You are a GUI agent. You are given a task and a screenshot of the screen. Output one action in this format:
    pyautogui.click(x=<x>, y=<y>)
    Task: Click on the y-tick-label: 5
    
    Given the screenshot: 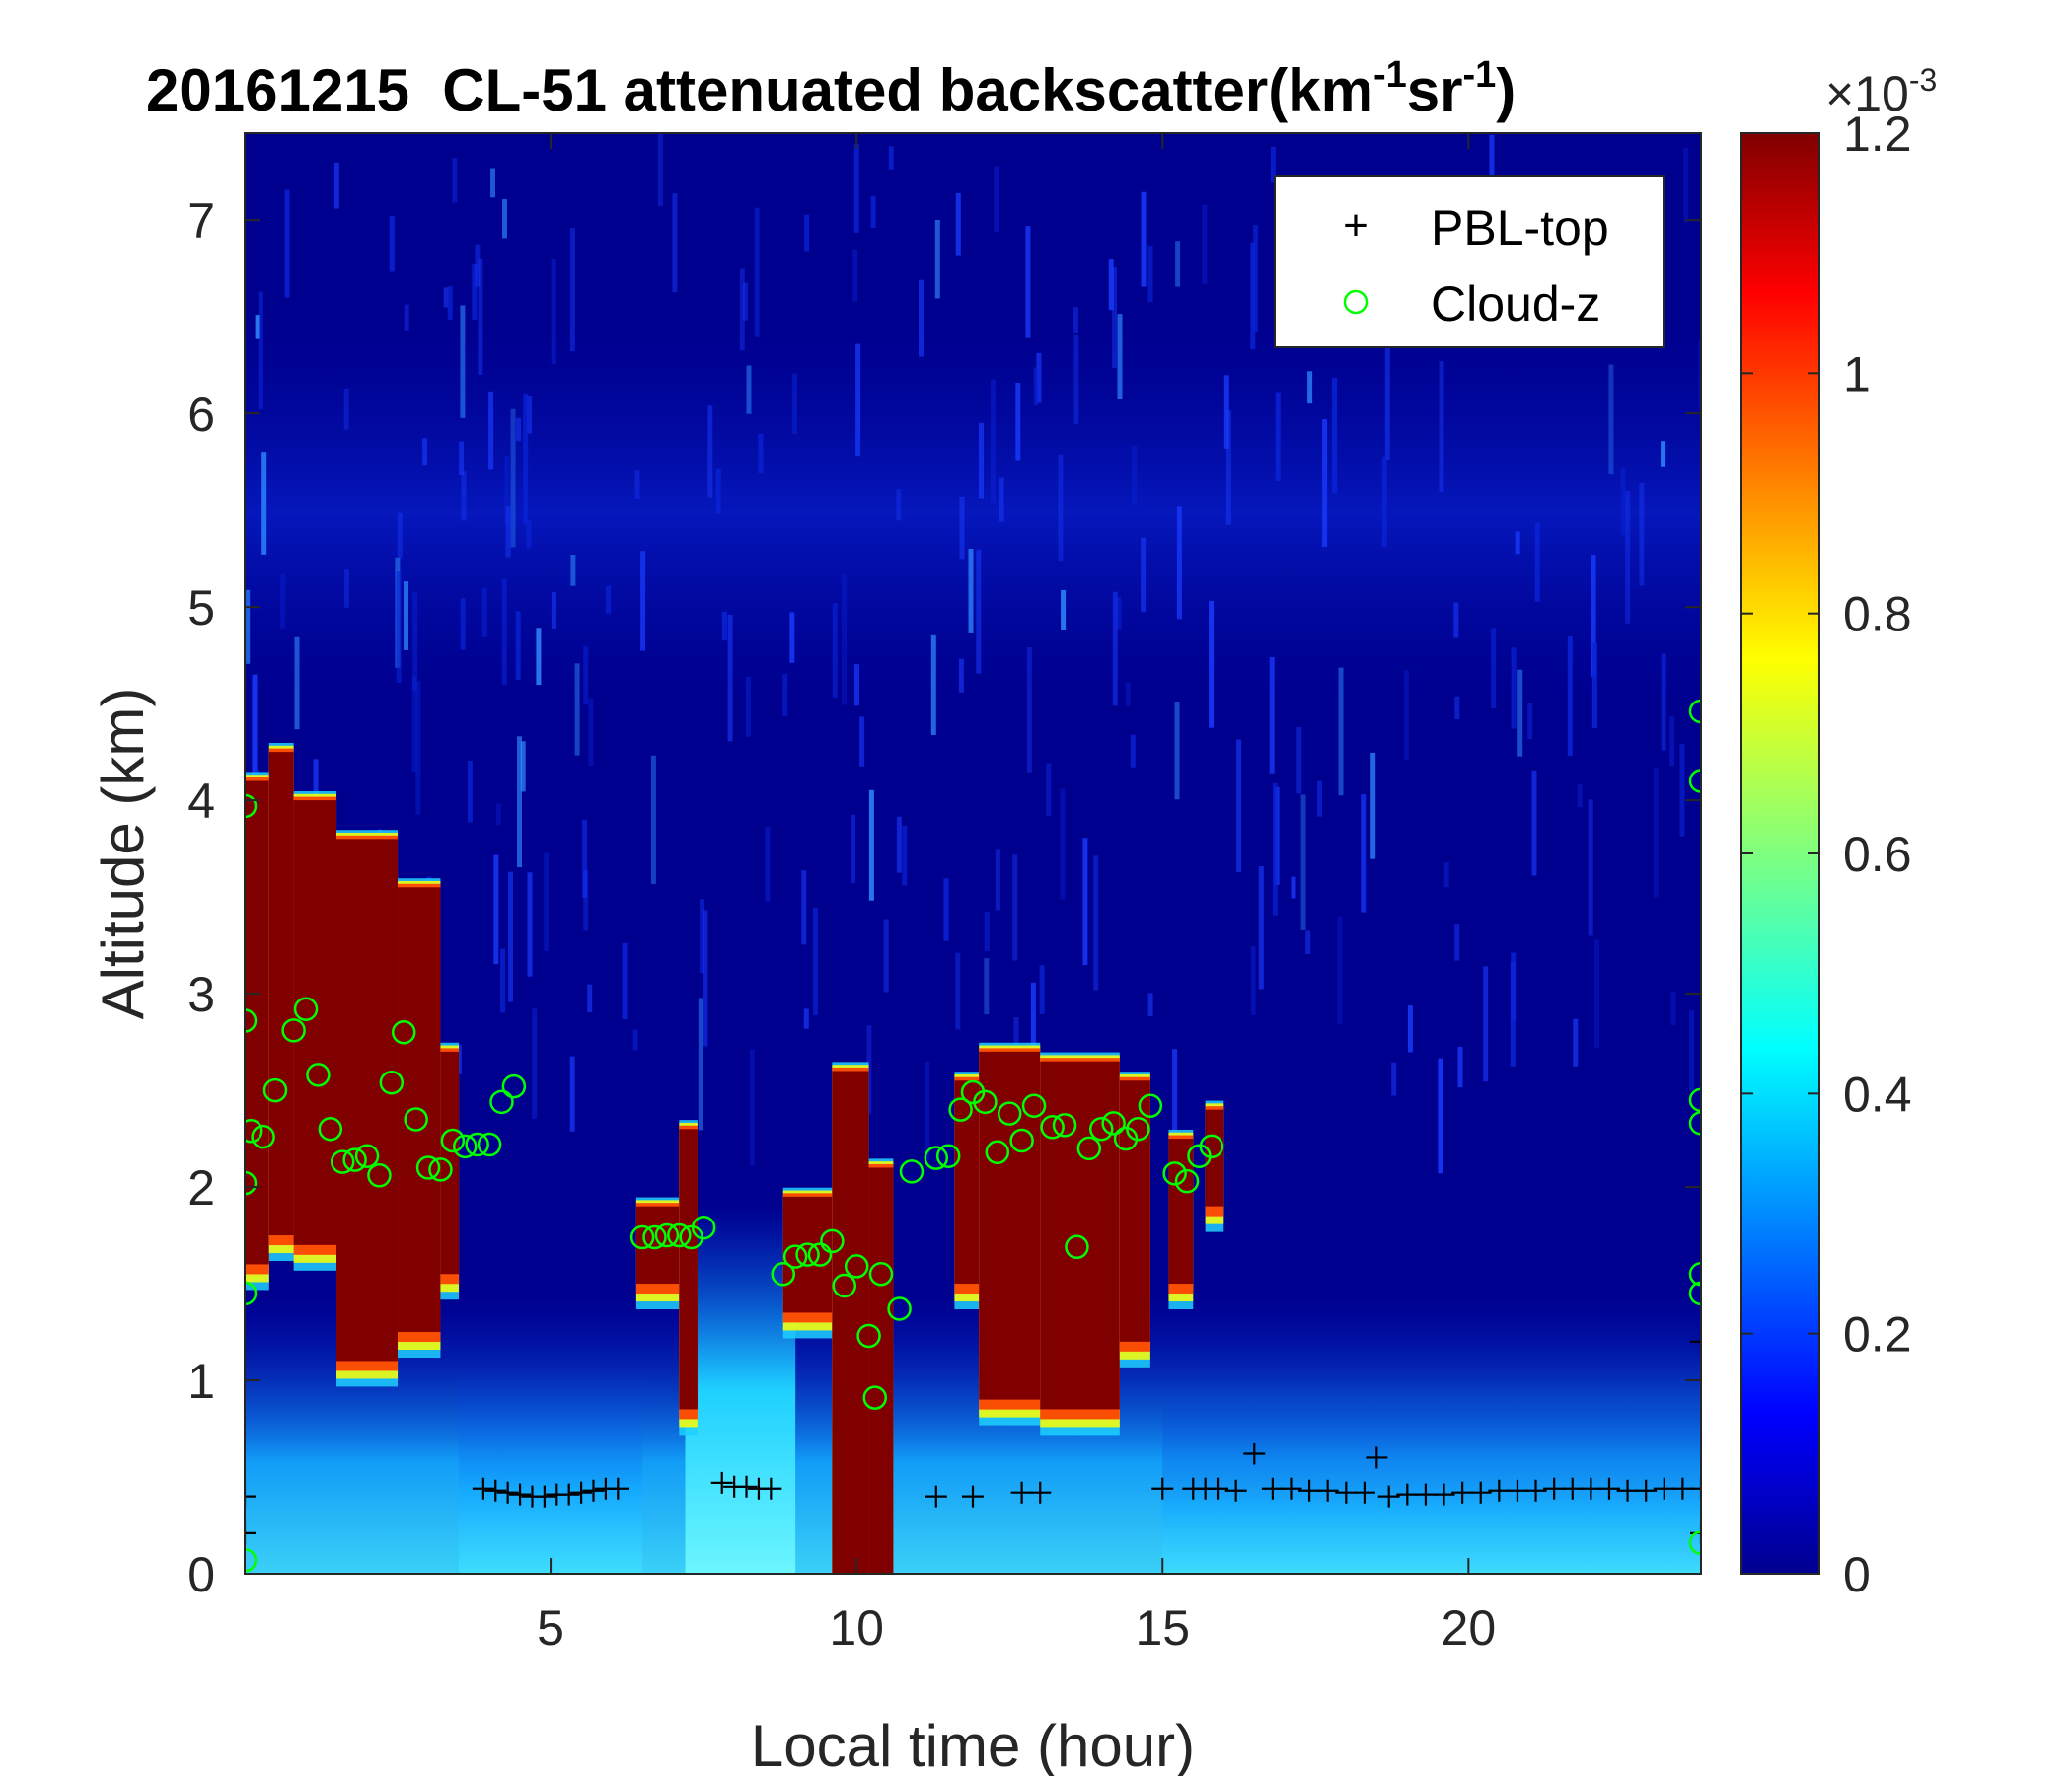 What is the action you would take?
    pyautogui.click(x=201, y=607)
    